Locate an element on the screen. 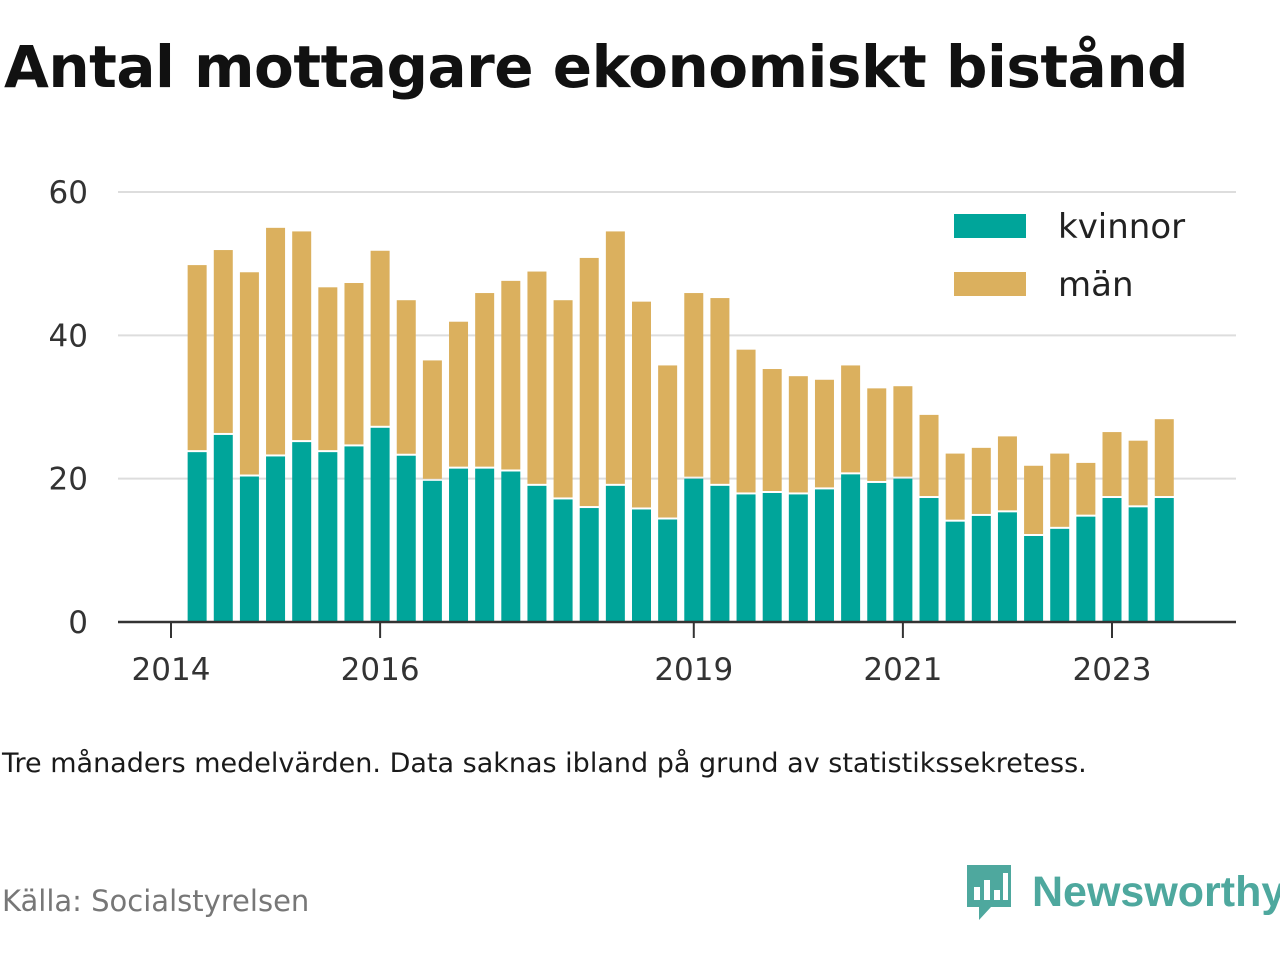 The height and width of the screenshot is (960, 1280). y-tick-label: 40 is located at coordinates (68, 336).